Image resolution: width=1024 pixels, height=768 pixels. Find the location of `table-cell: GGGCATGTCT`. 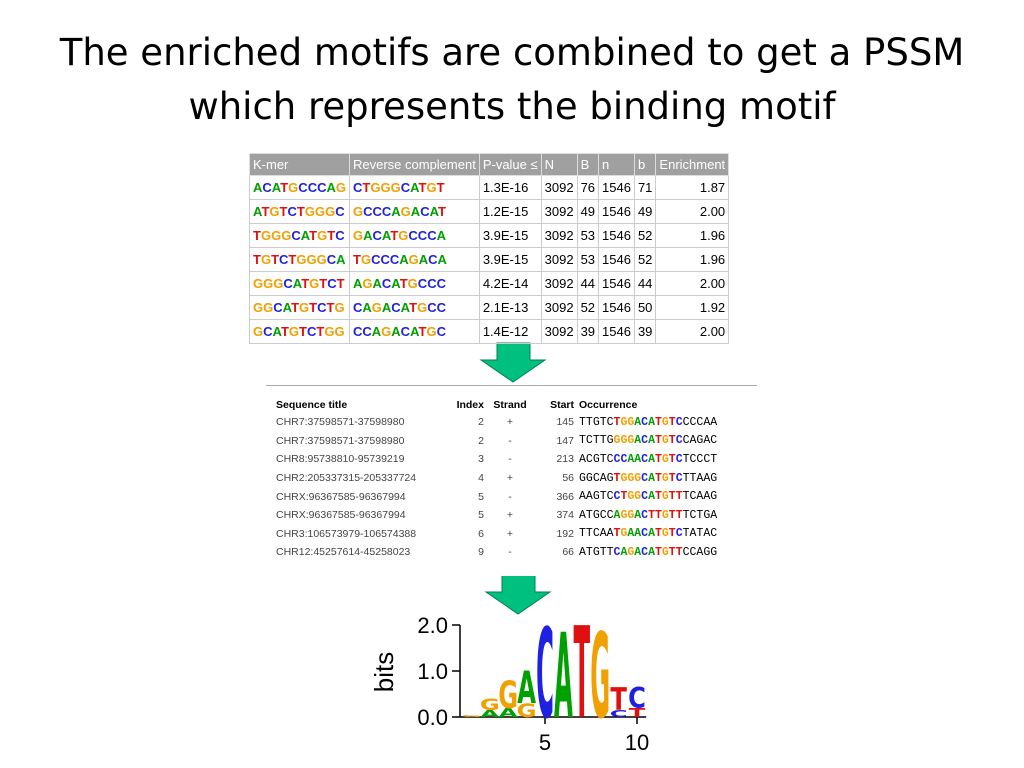

table-cell: GGGCATGTCT is located at coordinates (299, 283).